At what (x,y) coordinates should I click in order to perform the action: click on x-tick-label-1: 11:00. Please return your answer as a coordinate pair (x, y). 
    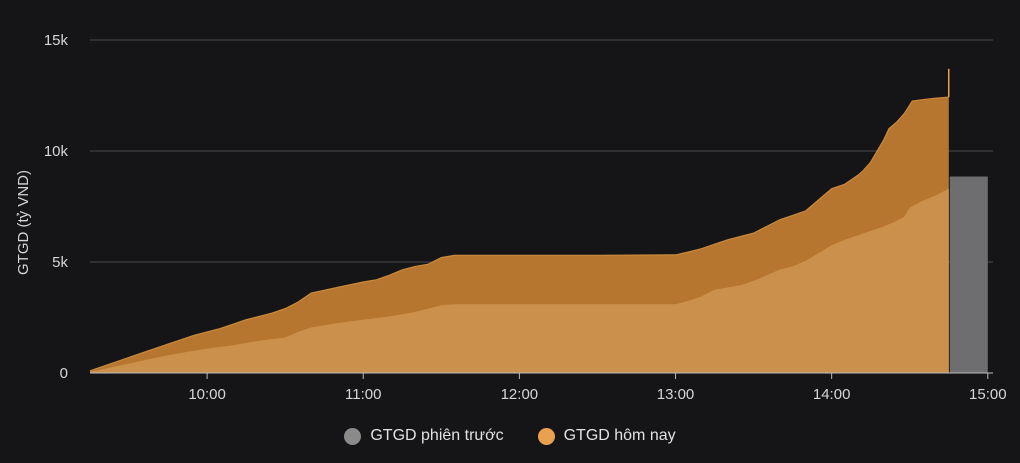
    Looking at the image, I should click on (363, 394).